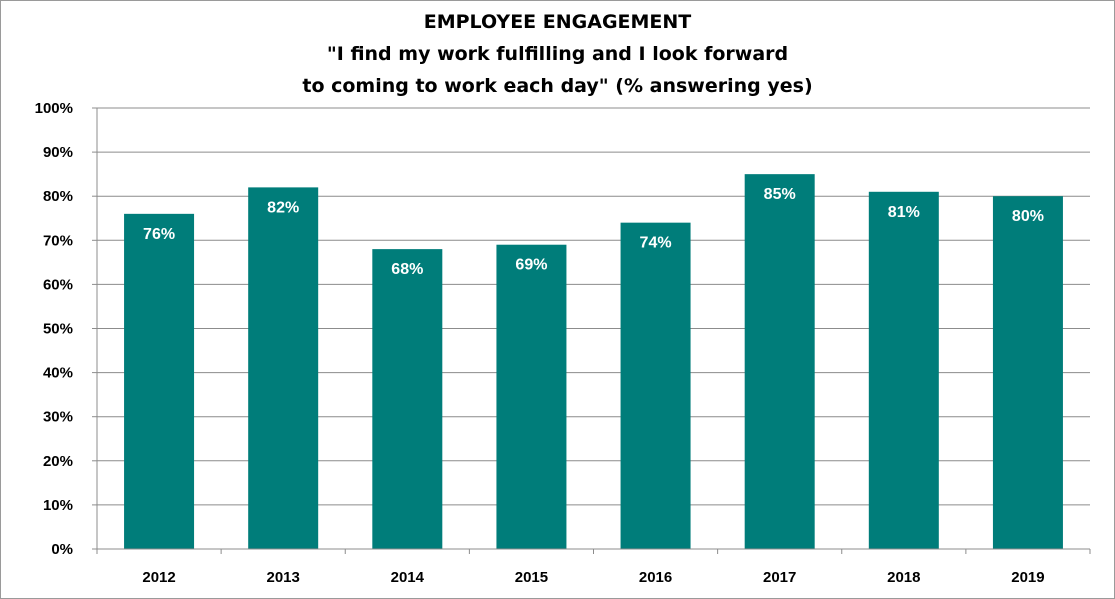 The height and width of the screenshot is (599, 1115). Describe the element at coordinates (158, 577) in the screenshot. I see `x-tick-label: 2012` at that location.